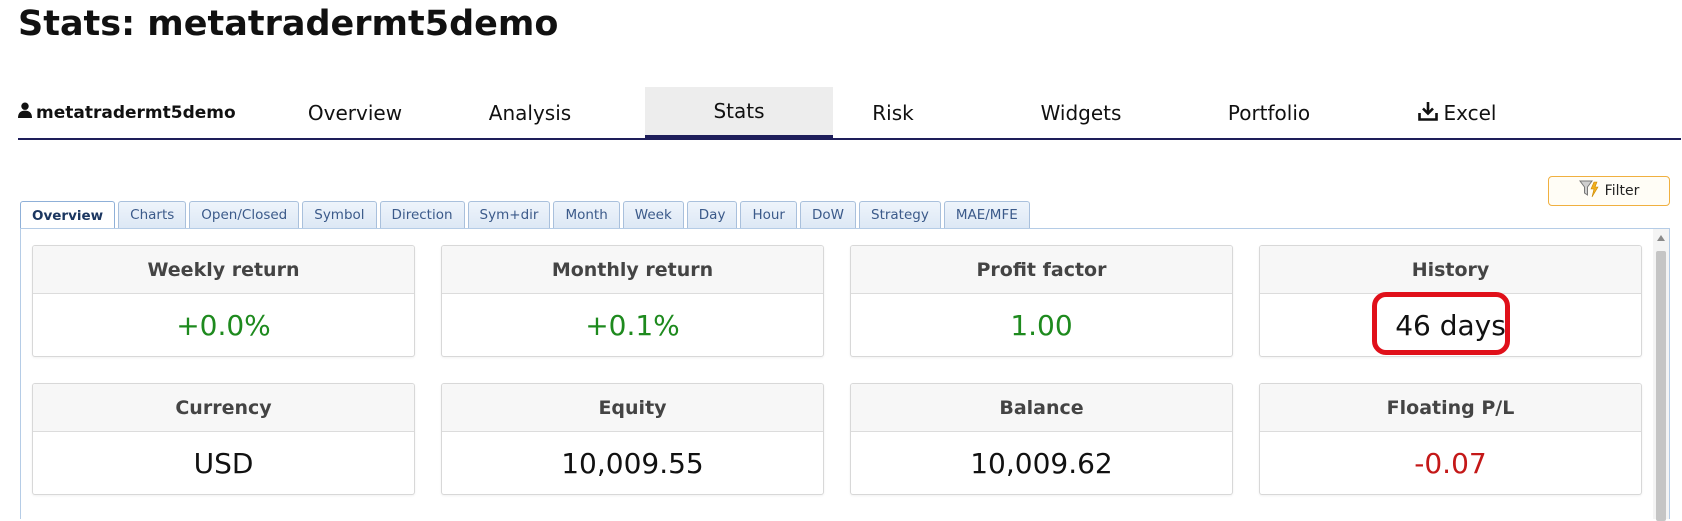 The height and width of the screenshot is (521, 1682). What do you see at coordinates (632, 301) in the screenshot?
I see `card-monthly-return: Monthly return +0.1%` at bounding box center [632, 301].